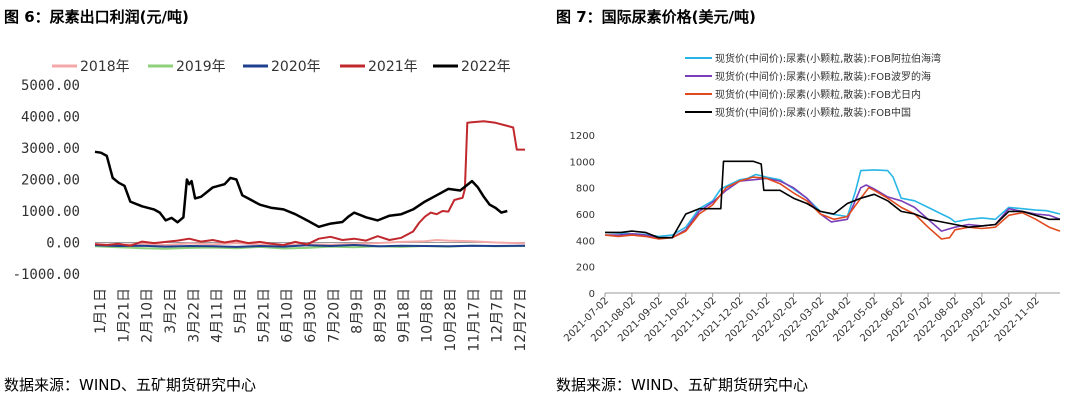 Image resolution: width=1080 pixels, height=404 pixels. Describe the element at coordinates (301, 189) in the screenshot. I see `line-2022年` at that location.